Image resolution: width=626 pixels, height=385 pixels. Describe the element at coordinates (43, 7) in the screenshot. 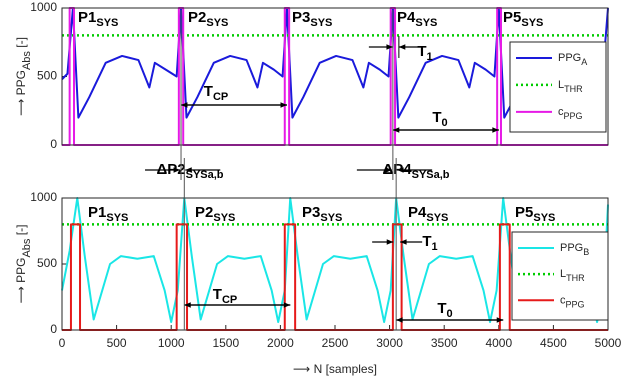

I see `y-tick-label: 1000` at that location.